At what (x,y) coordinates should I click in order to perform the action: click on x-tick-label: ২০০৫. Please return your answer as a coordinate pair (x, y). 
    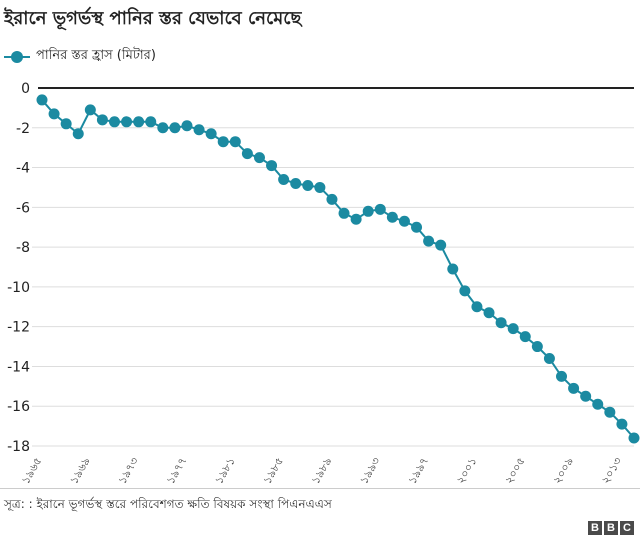
    Looking at the image, I should click on (515, 470).